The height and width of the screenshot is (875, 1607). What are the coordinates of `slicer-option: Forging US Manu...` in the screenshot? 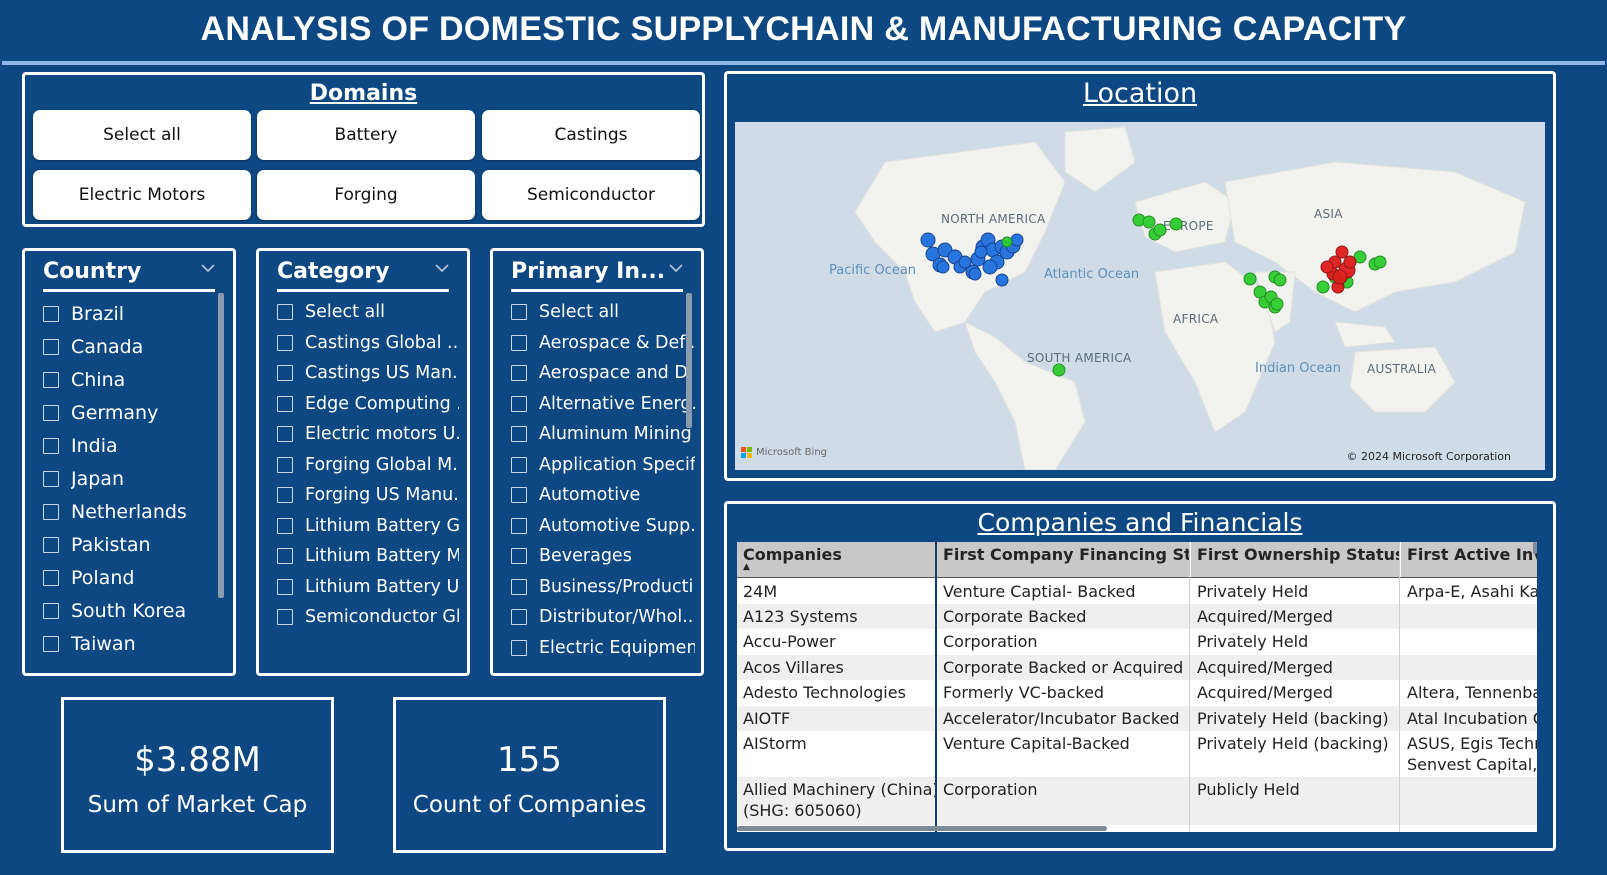 It's located at (368, 495).